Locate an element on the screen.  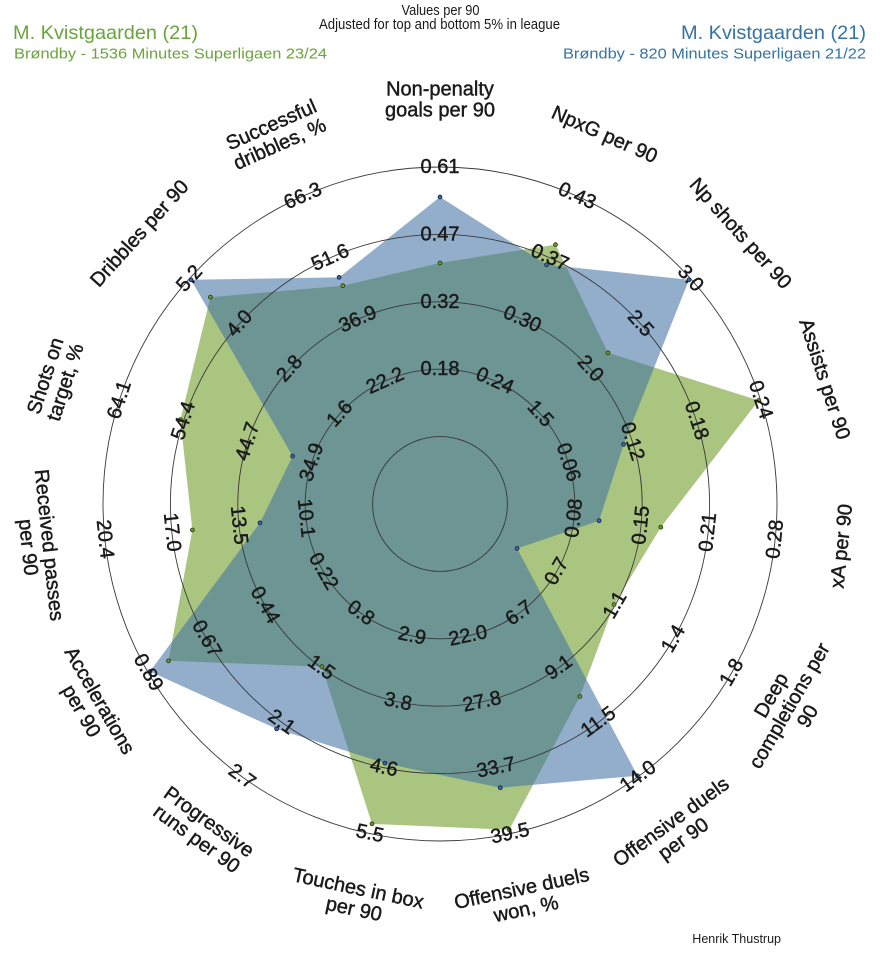
svg-text: 0.24 is located at coordinates (760, 400).